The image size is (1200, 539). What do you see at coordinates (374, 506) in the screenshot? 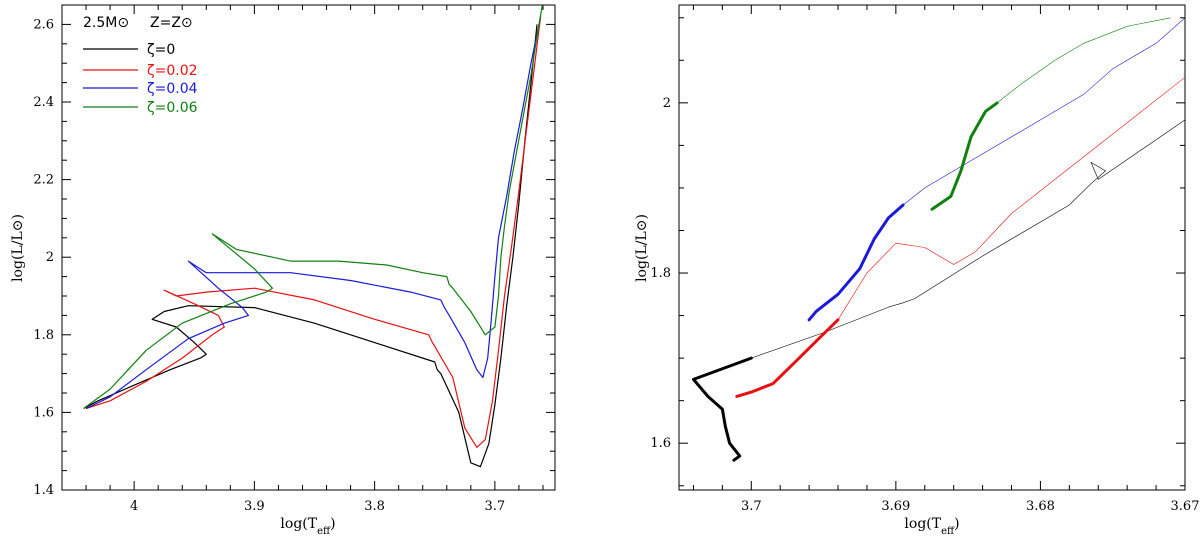
I see `x-tick-label: 3.8` at bounding box center [374, 506].